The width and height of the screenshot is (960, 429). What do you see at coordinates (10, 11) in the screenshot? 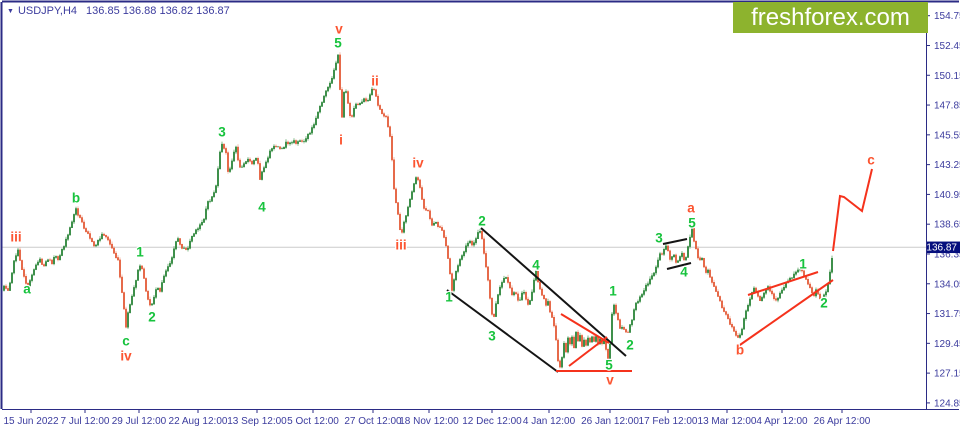
I see `symbol-dropdown-icon: ▼` at bounding box center [10, 11].